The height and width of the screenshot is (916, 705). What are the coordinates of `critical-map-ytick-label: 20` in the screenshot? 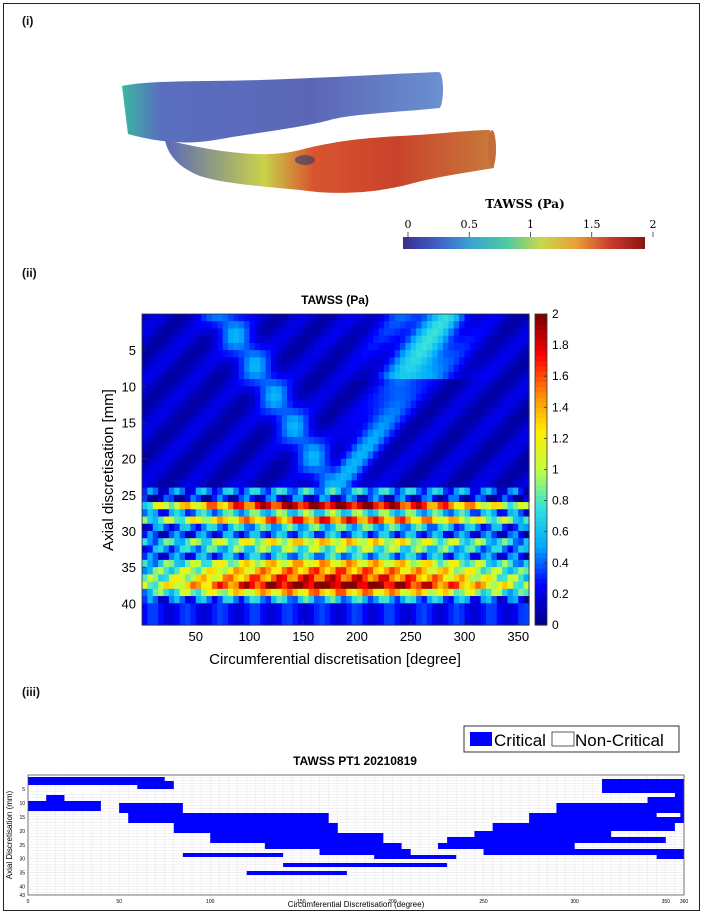 It's located at (22, 832).